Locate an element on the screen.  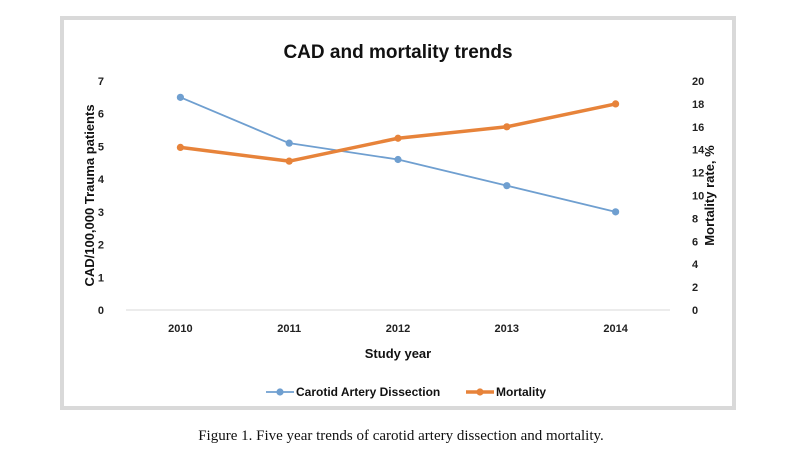
right-tick-label: 16 is located at coordinates (698, 128).